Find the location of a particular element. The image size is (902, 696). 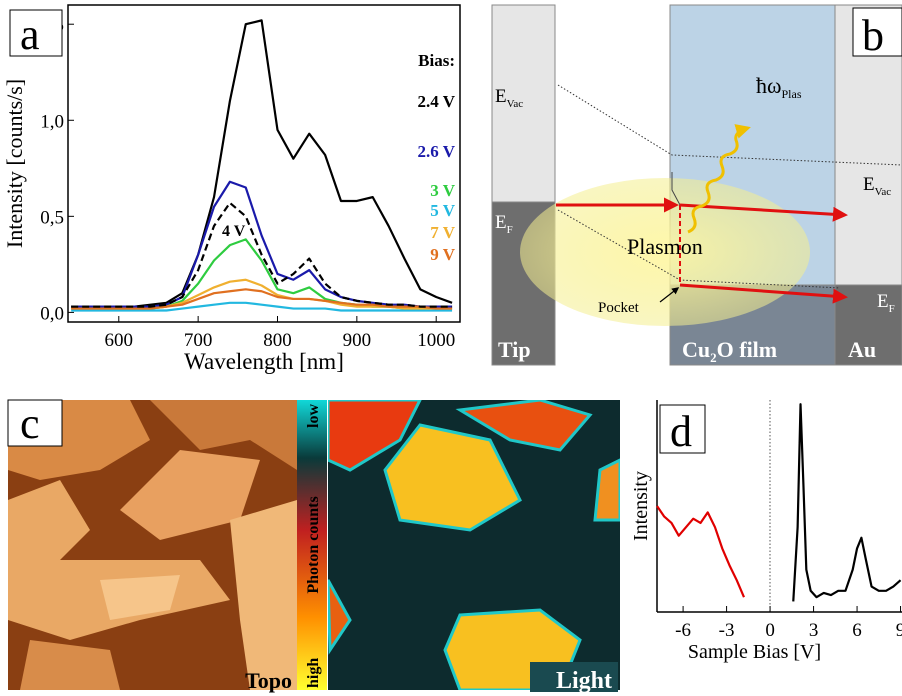

label-main: ħω is located at coordinates (768, 85).